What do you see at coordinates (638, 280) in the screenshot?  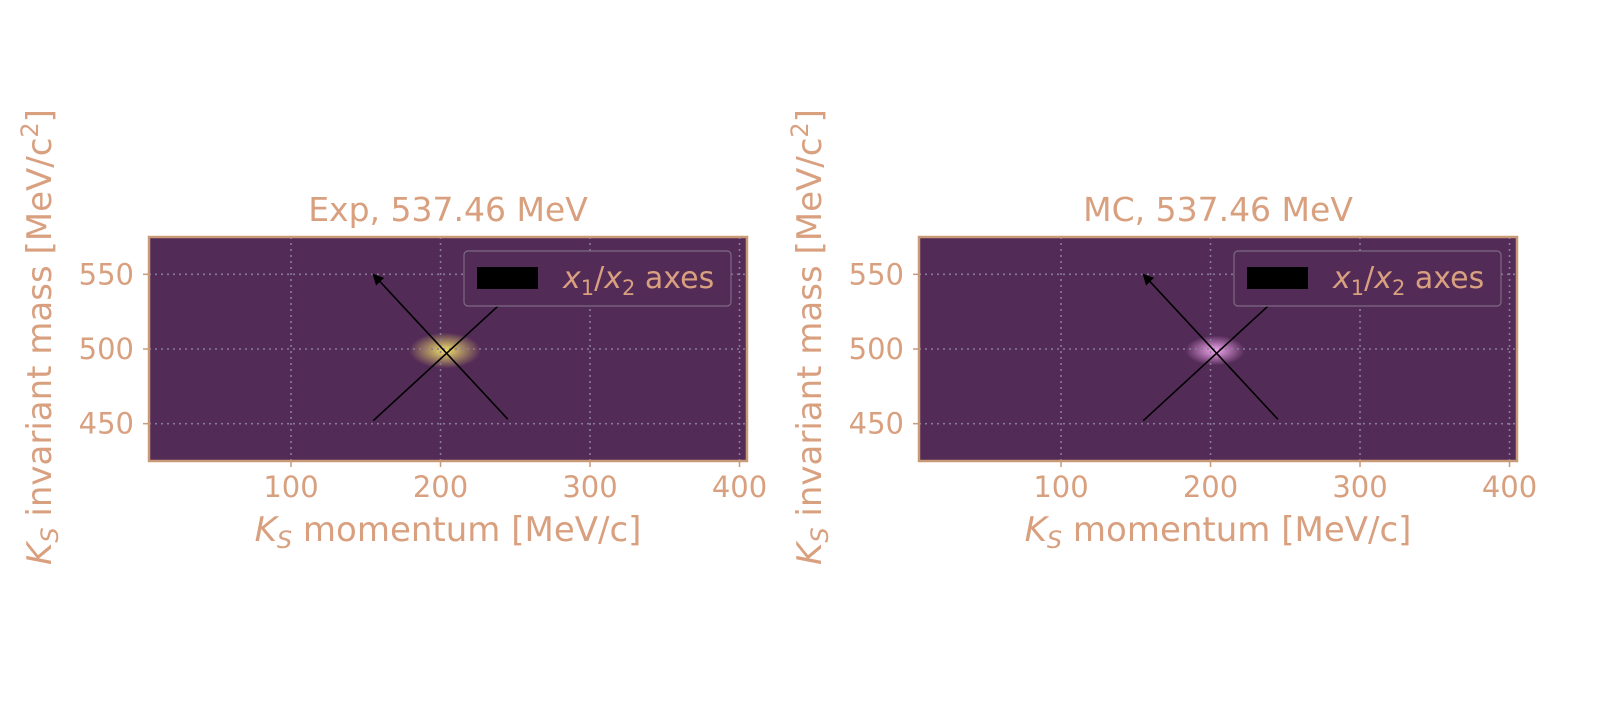 I see `exp-legend-label: x1/x2 axes` at bounding box center [638, 280].